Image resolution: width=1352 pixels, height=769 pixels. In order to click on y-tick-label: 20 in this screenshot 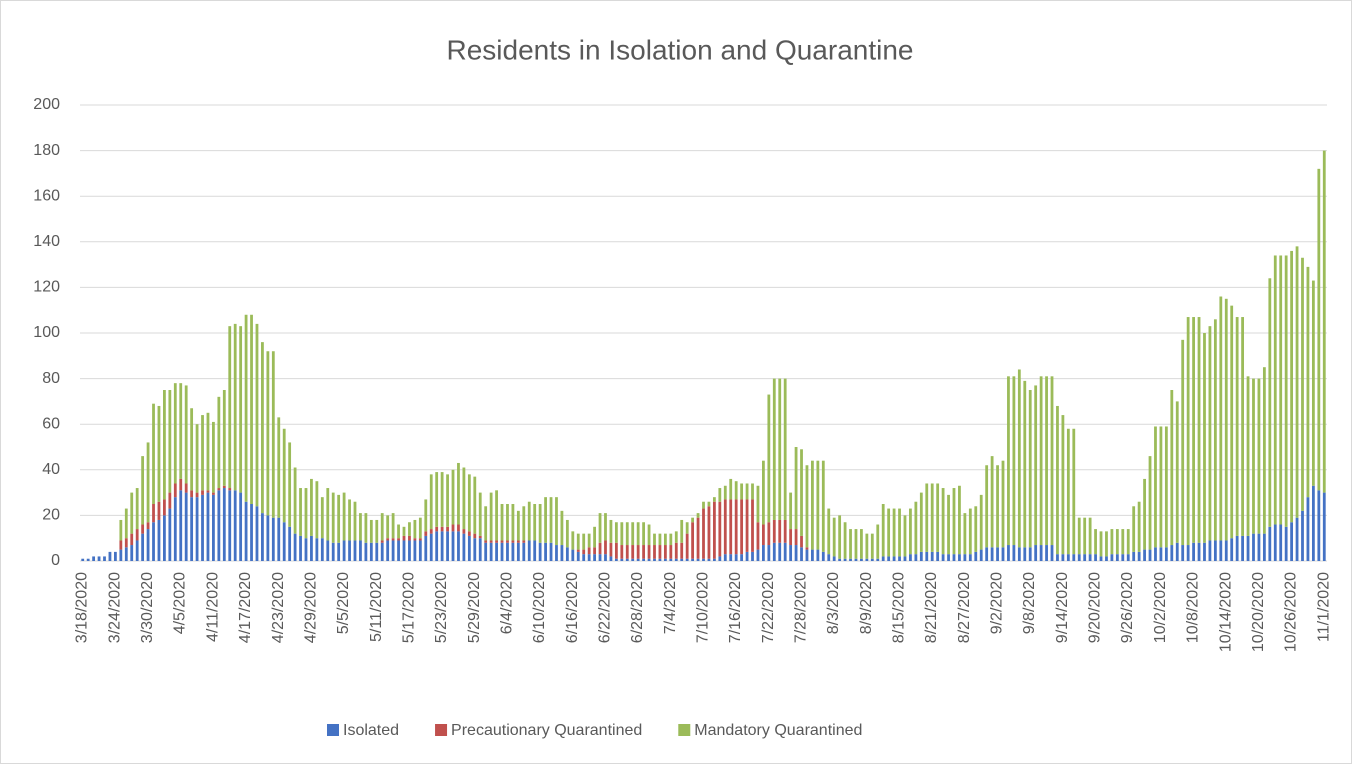, I will do `click(51, 515)`.